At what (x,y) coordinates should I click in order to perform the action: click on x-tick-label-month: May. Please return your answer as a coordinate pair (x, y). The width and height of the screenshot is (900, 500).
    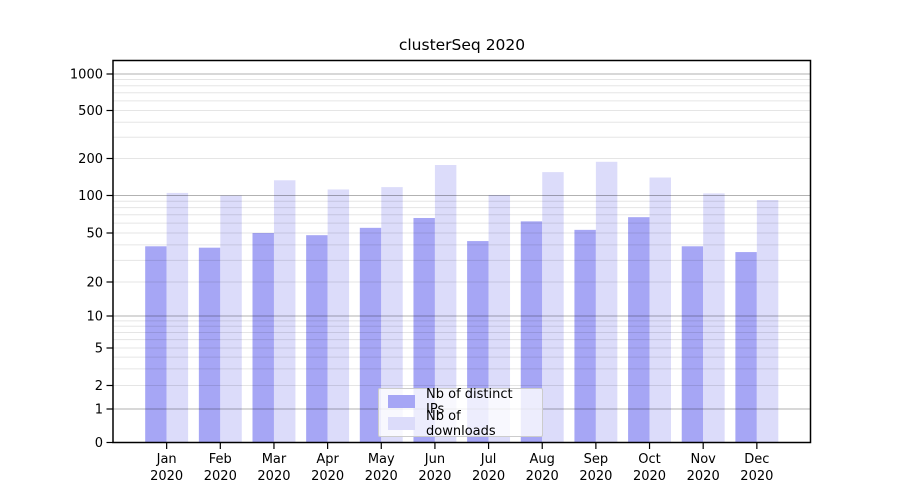
    Looking at the image, I should click on (381, 459).